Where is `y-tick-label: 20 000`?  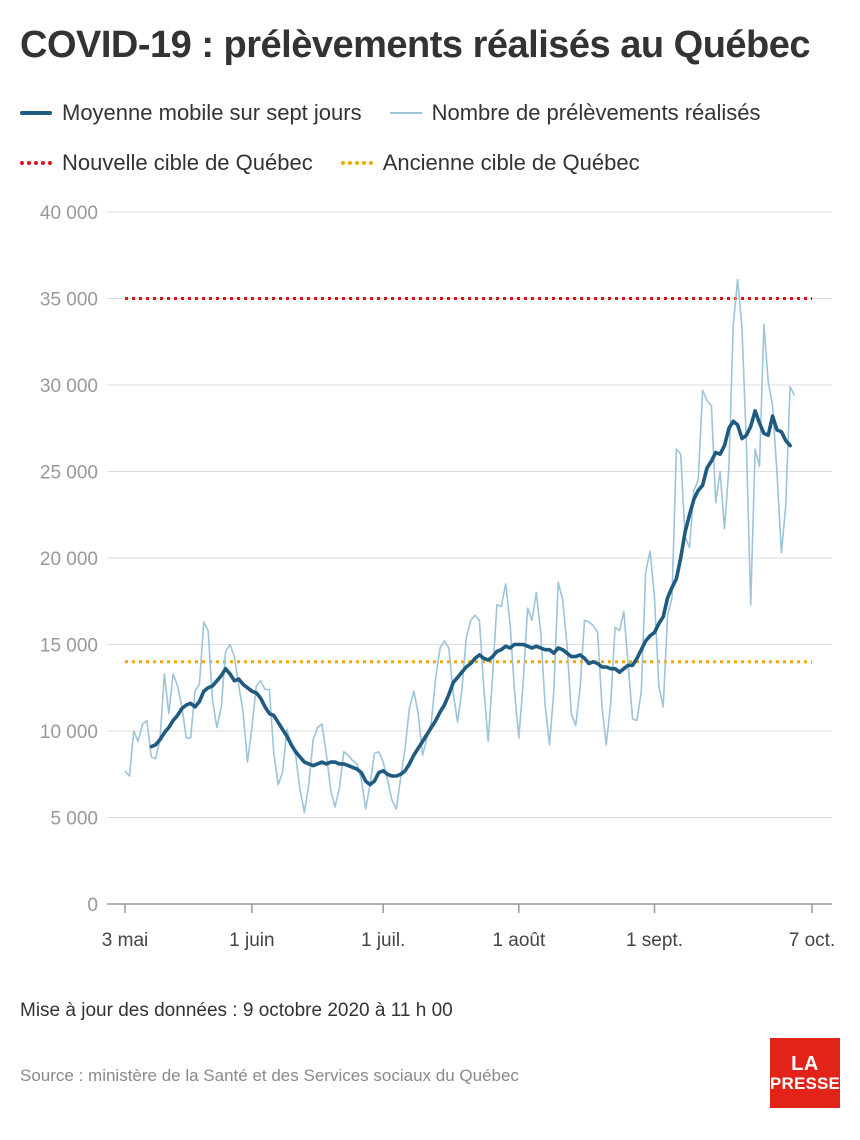 y-tick-label: 20 000 is located at coordinates (69, 559).